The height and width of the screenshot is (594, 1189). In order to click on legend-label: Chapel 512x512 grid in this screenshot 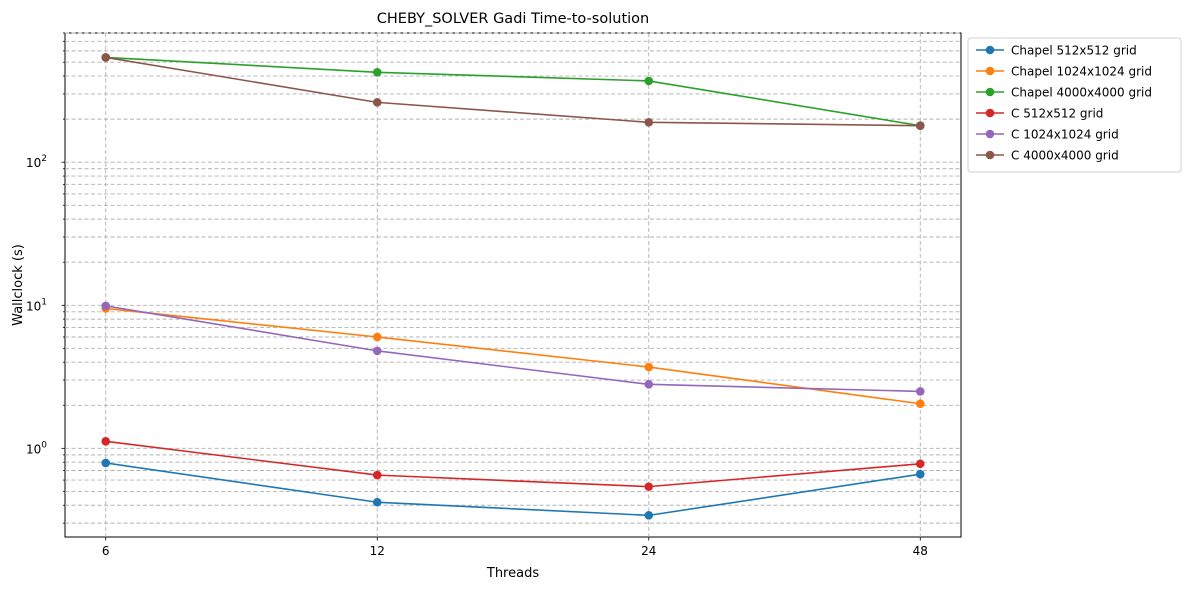, I will do `click(1074, 51)`.